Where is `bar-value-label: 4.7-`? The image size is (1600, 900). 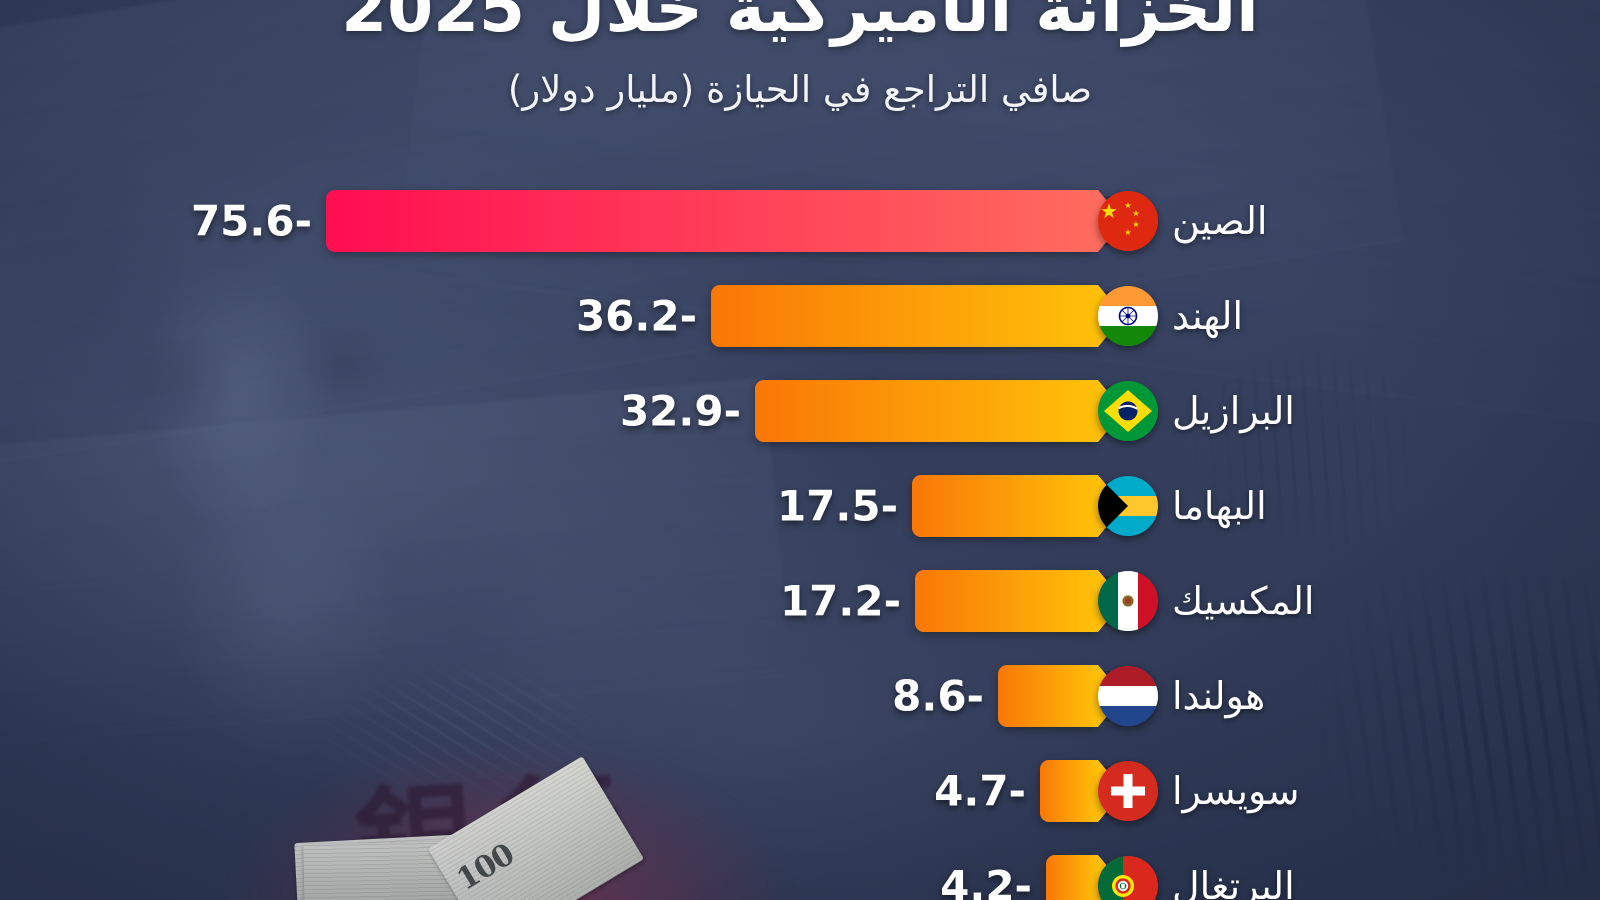
bar-value-label: 4.7- is located at coordinates (980, 791).